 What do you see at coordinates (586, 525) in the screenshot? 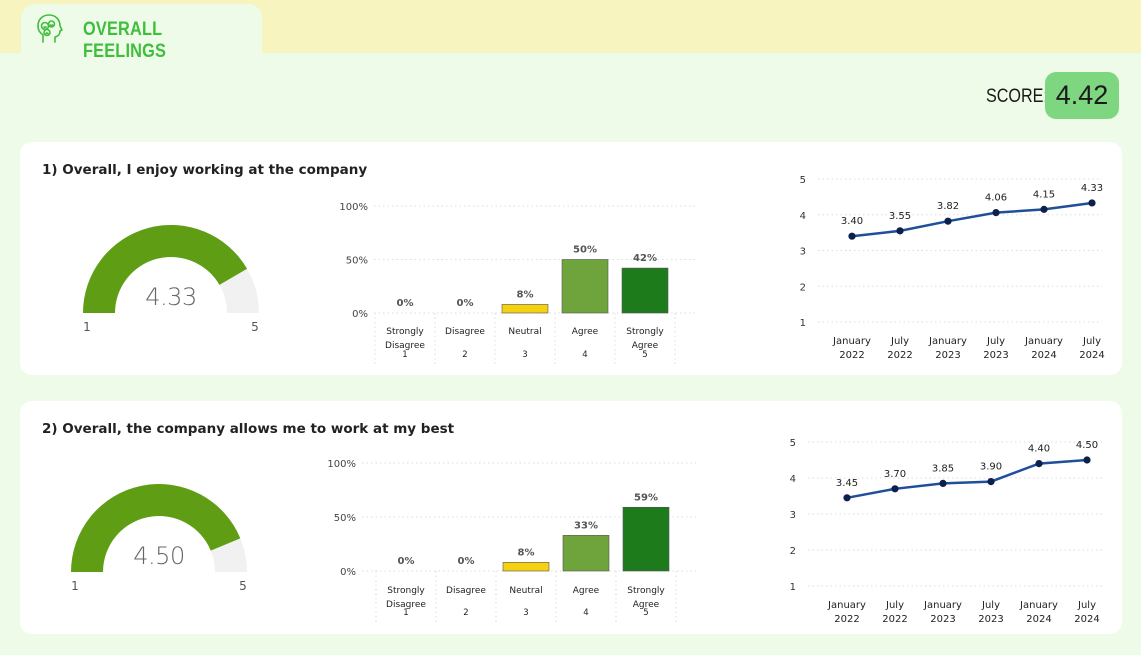
I see `bar-data-label: 33%` at bounding box center [586, 525].